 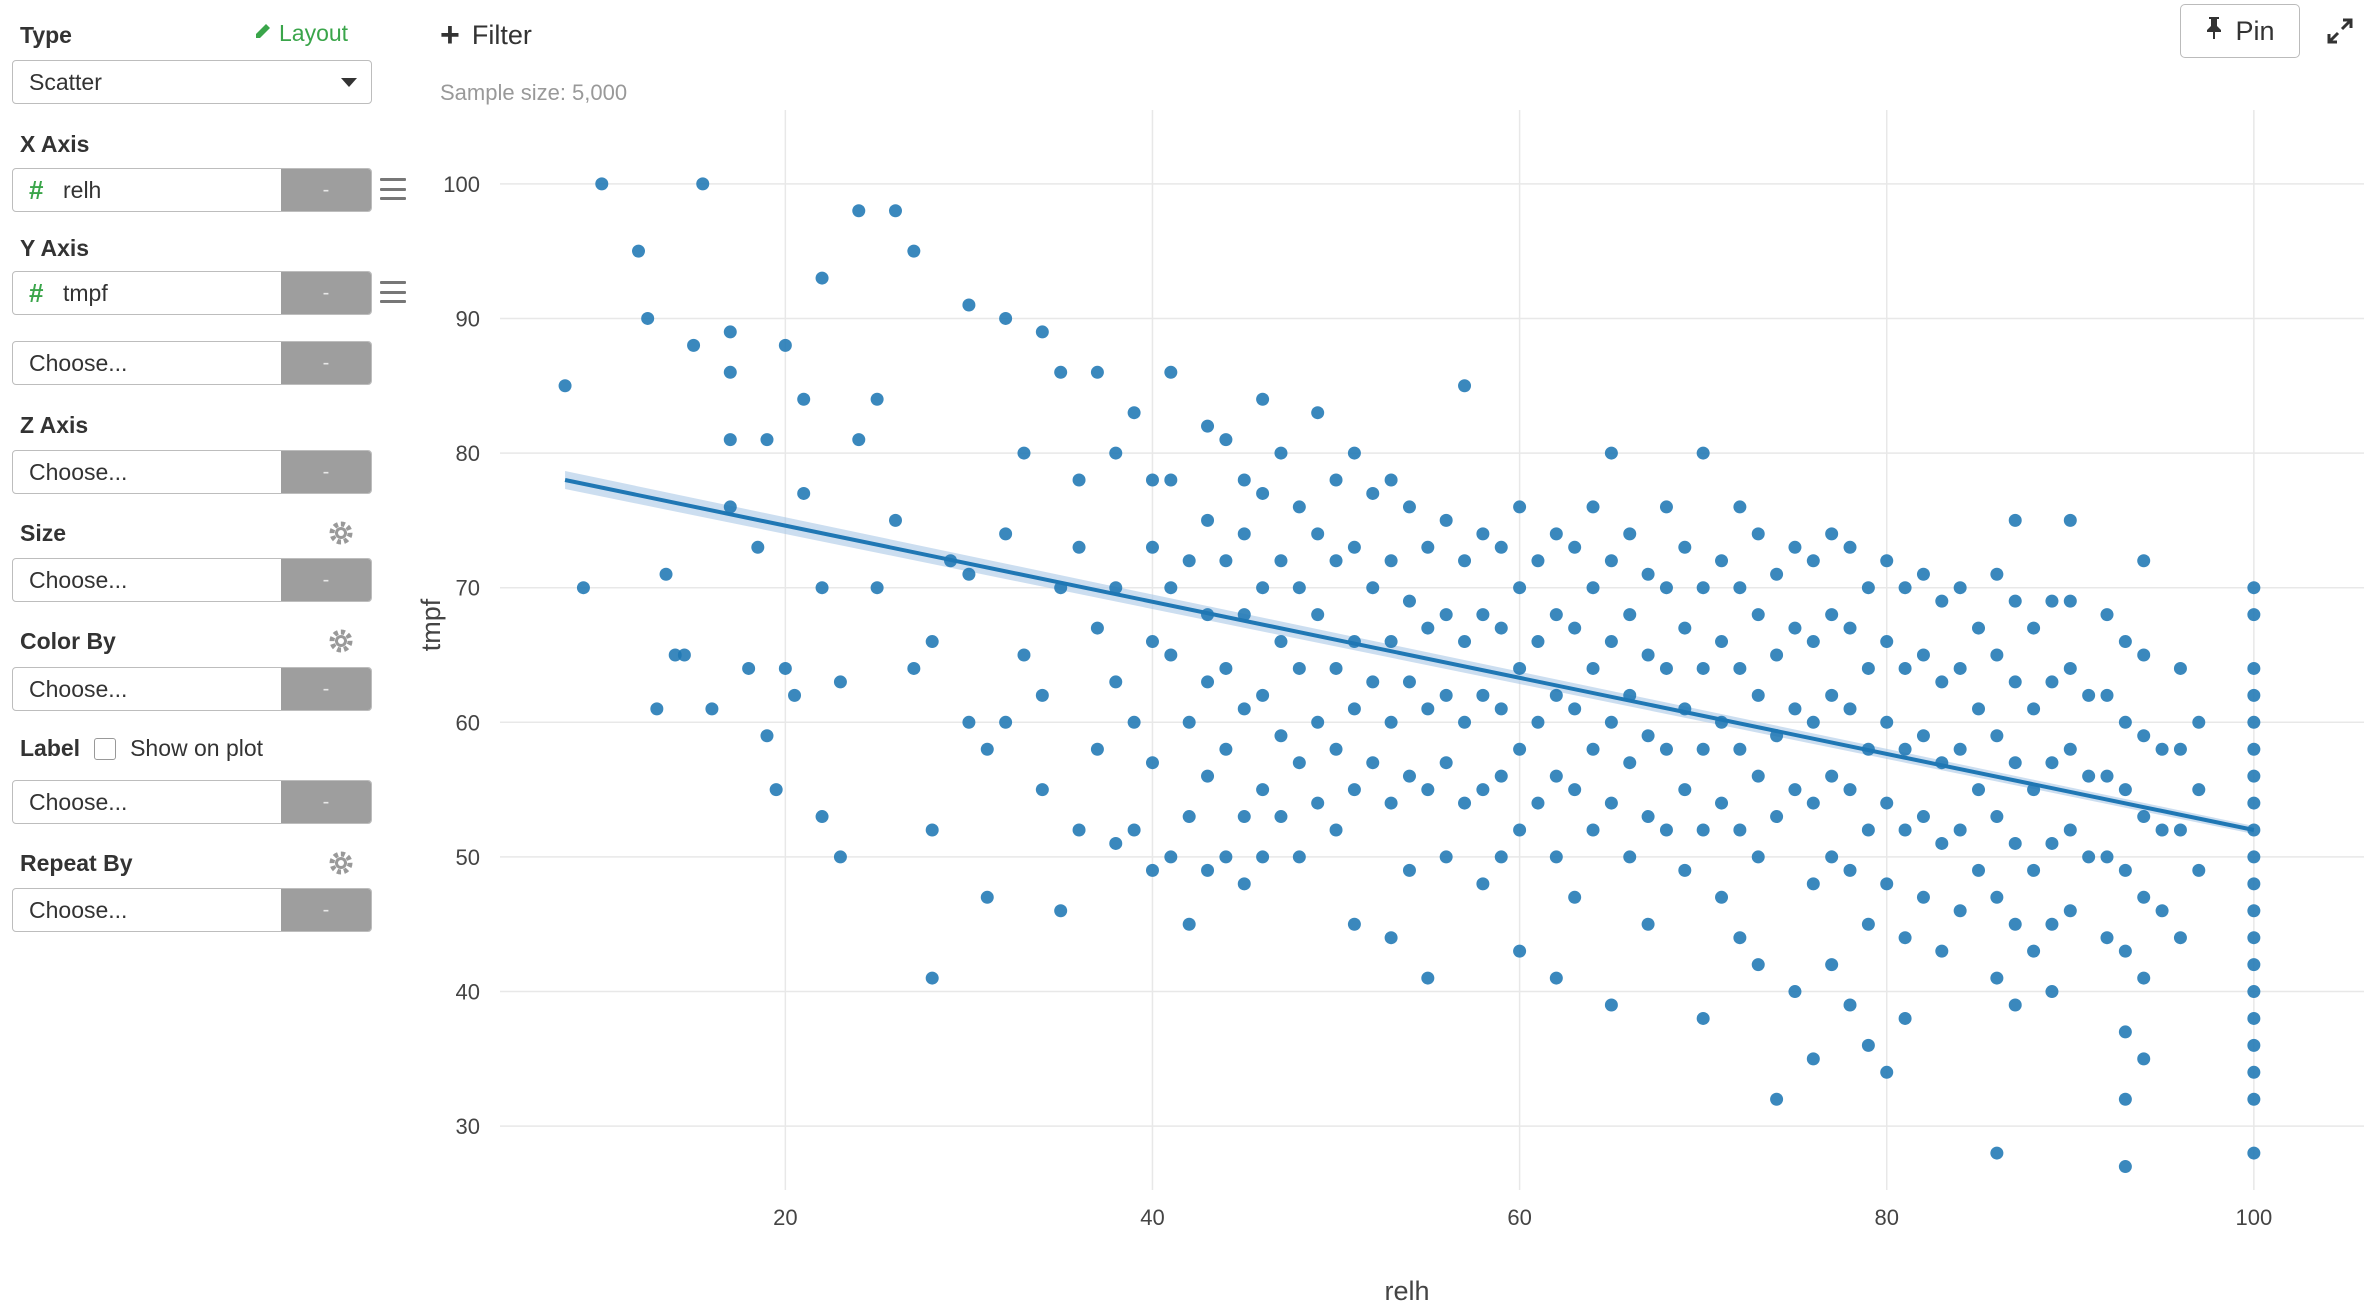 I want to click on chart-type-select: Scatter, so click(x=192, y=82).